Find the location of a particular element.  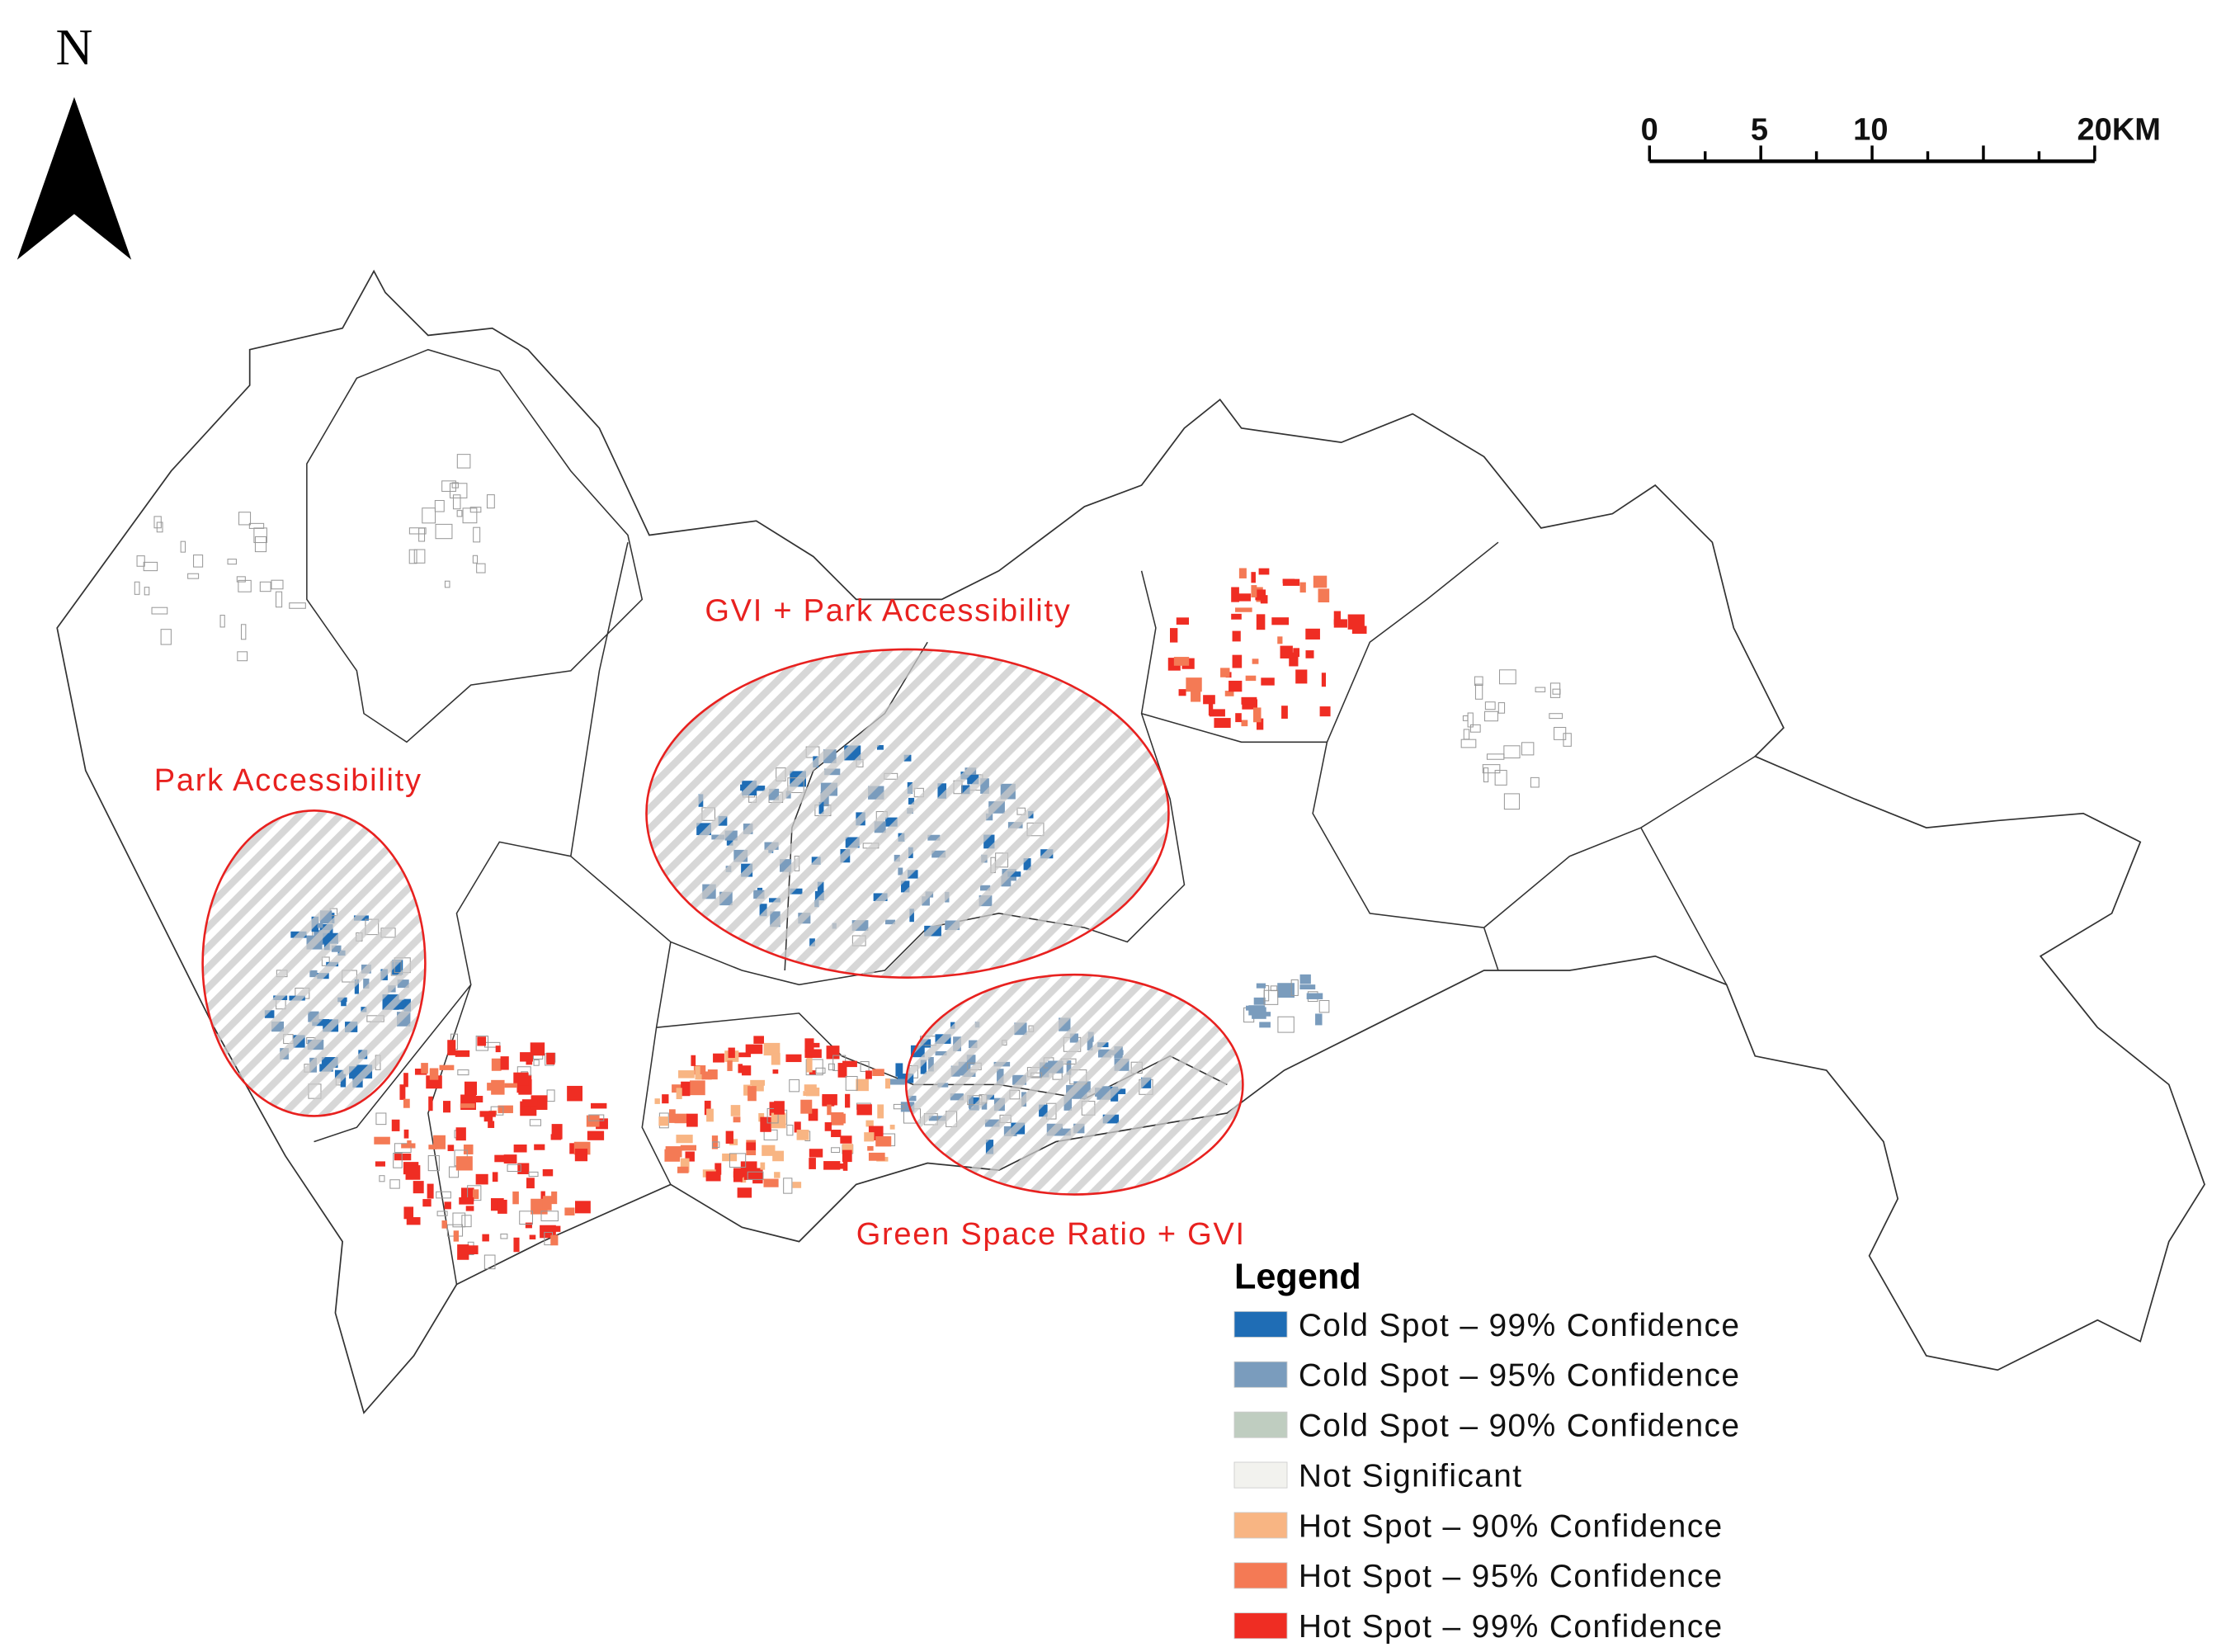

legend-title: Legend is located at coordinates (1297, 1278).